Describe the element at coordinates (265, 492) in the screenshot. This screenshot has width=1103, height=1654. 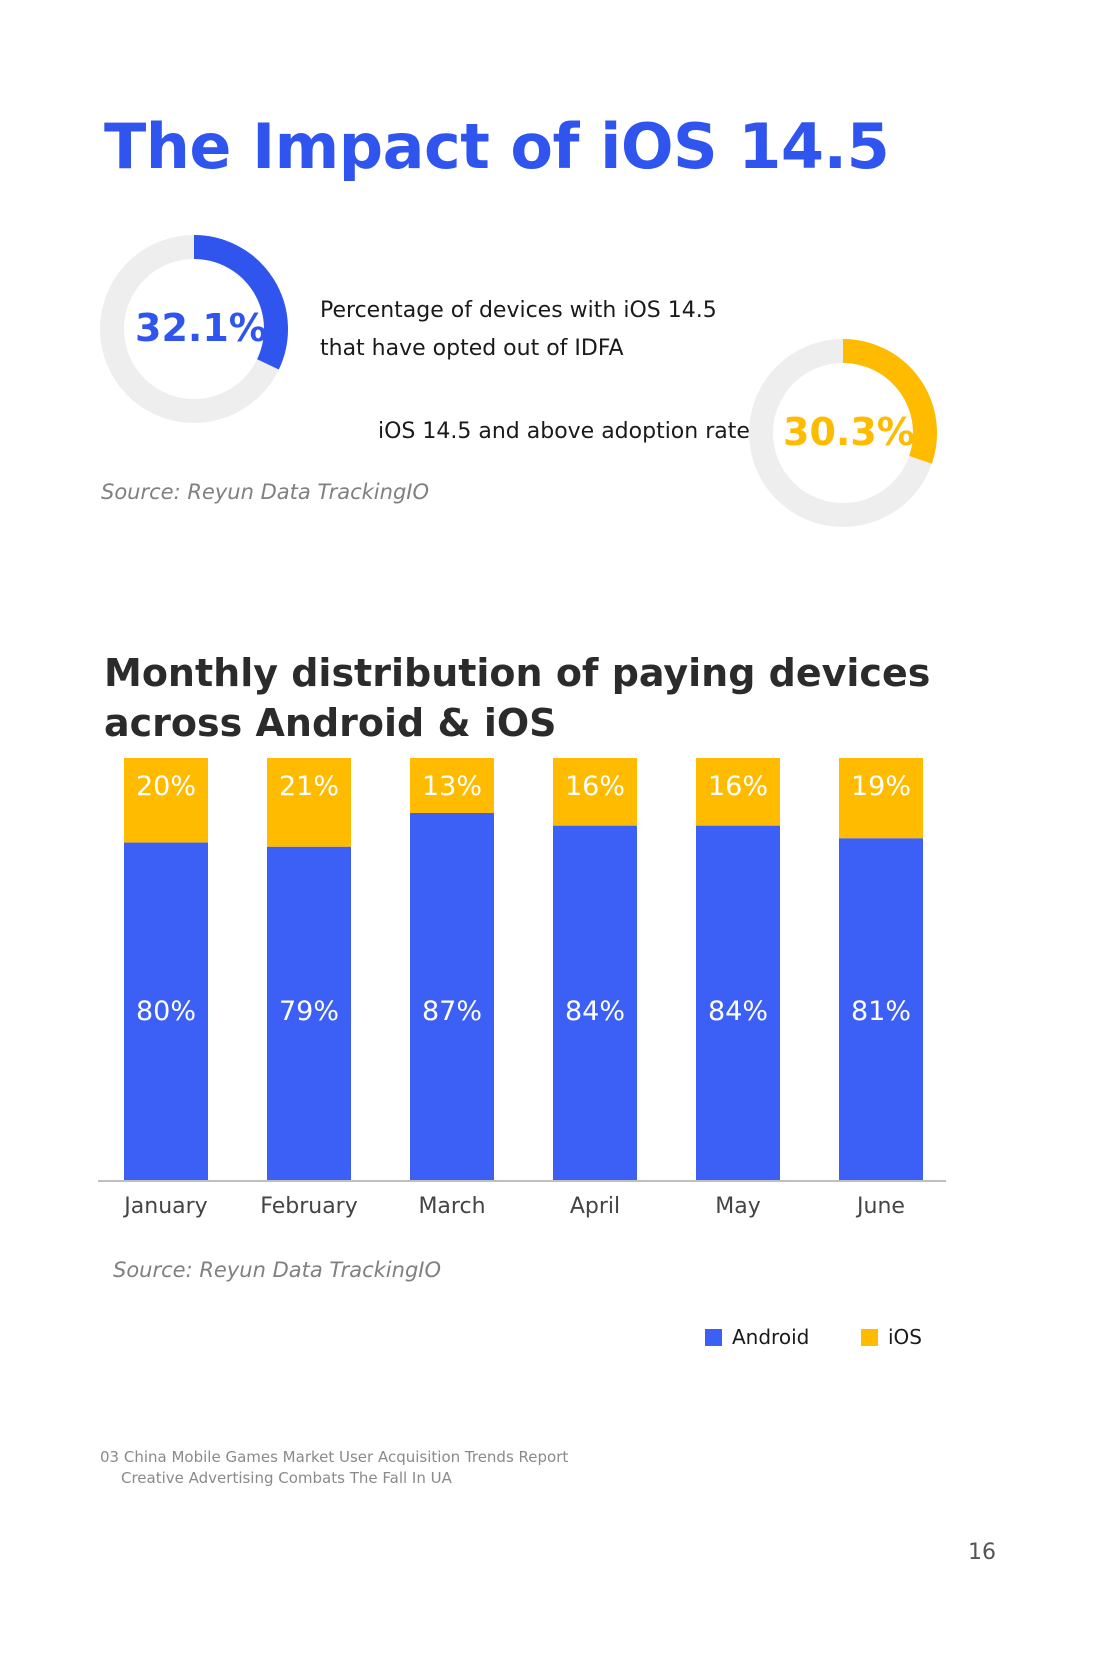
I see `source-note-top: Source: Reyun Data TrackingIO` at that location.